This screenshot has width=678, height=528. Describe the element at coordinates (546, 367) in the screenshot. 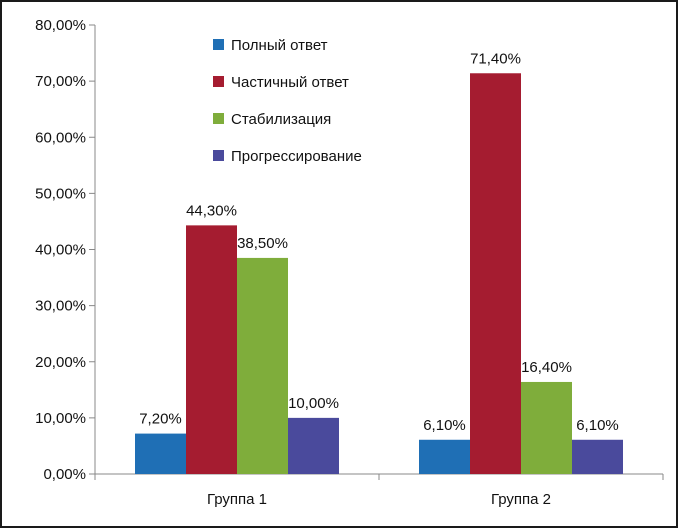

I see `data-label: 16,40%` at that location.